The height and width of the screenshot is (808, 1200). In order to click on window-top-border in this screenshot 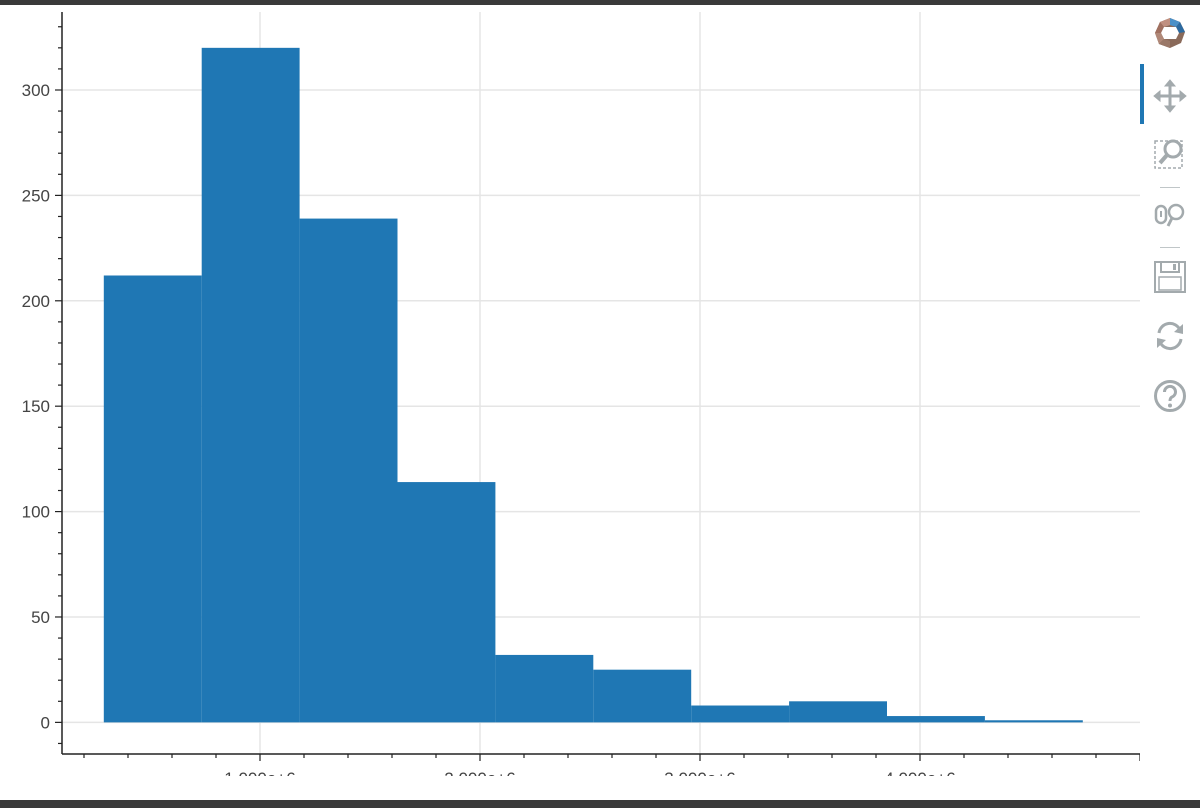, I will do `click(600, 2)`.